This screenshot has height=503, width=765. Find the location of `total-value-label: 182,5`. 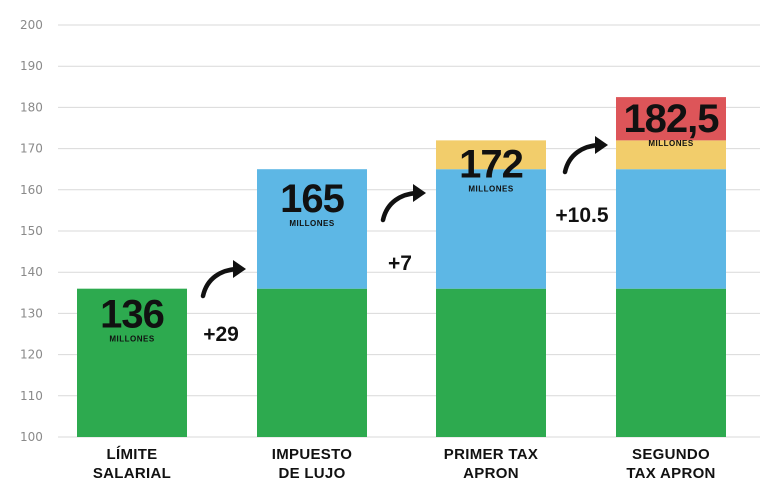

total-value-label: 182,5 is located at coordinates (671, 119).